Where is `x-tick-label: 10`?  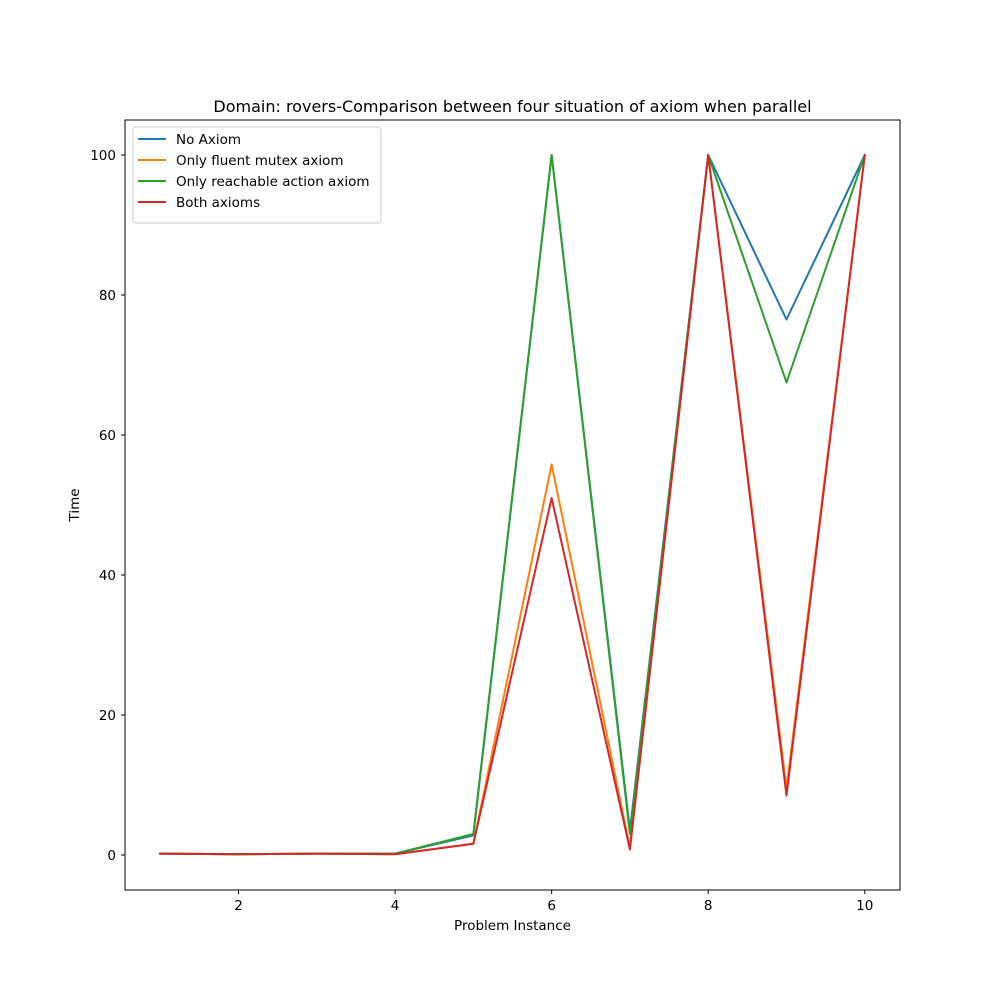
x-tick-label: 10 is located at coordinates (864, 906).